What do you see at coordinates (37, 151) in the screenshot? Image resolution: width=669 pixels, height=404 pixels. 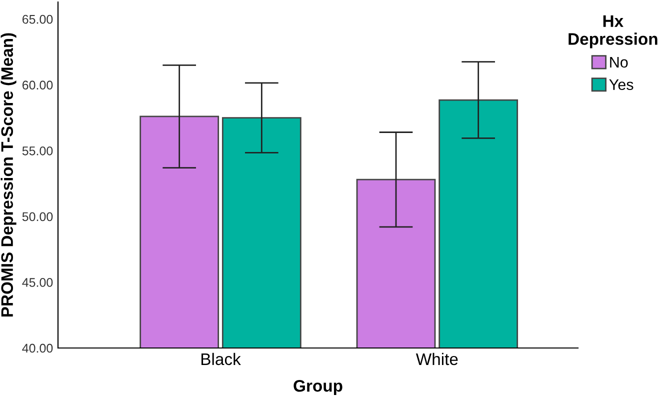 I see `y-tick-label: 55.00` at bounding box center [37, 151].